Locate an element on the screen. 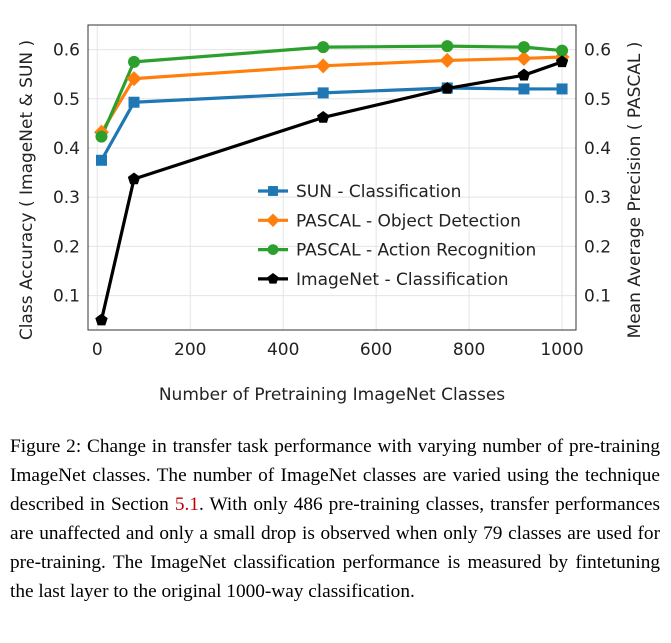  y-ticks-right: 0.1 0.2 0.3 0.4 0.5 0.6 is located at coordinates (597, 174).